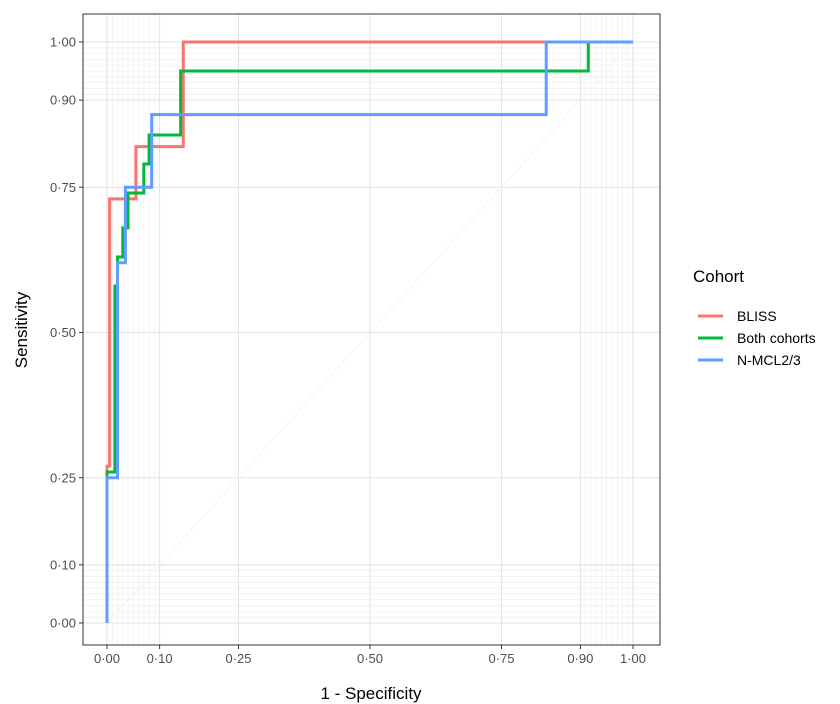 This screenshot has height=704, width=840. I want to click on y-tick-label: 0·25, so click(63, 477).